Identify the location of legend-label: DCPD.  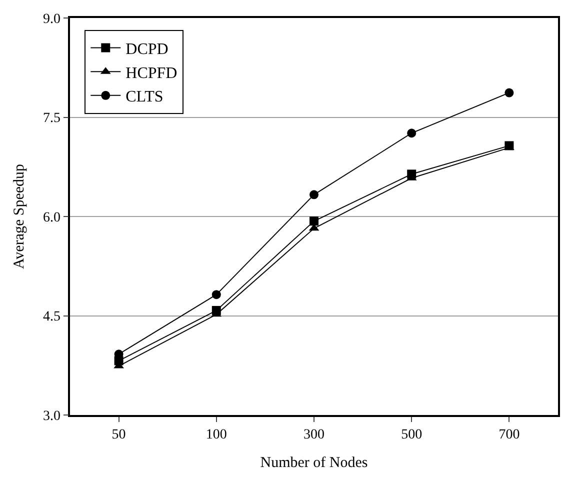
(147, 49).